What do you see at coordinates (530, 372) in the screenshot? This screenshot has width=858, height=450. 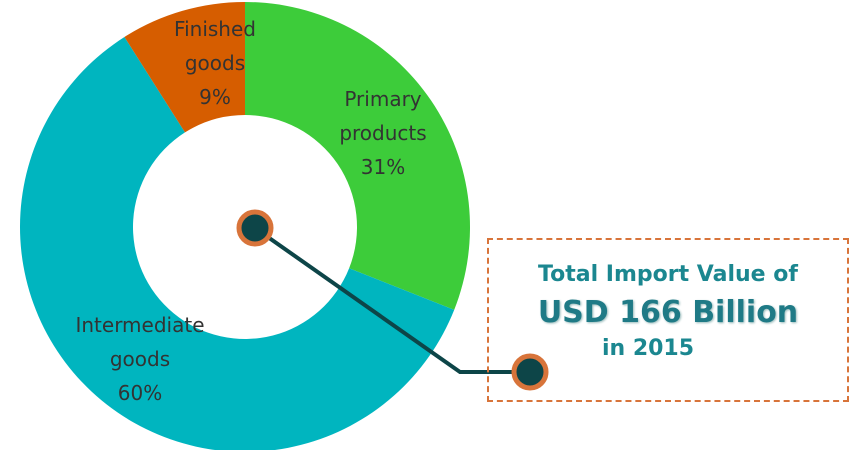 I see `connector-dot` at bounding box center [530, 372].